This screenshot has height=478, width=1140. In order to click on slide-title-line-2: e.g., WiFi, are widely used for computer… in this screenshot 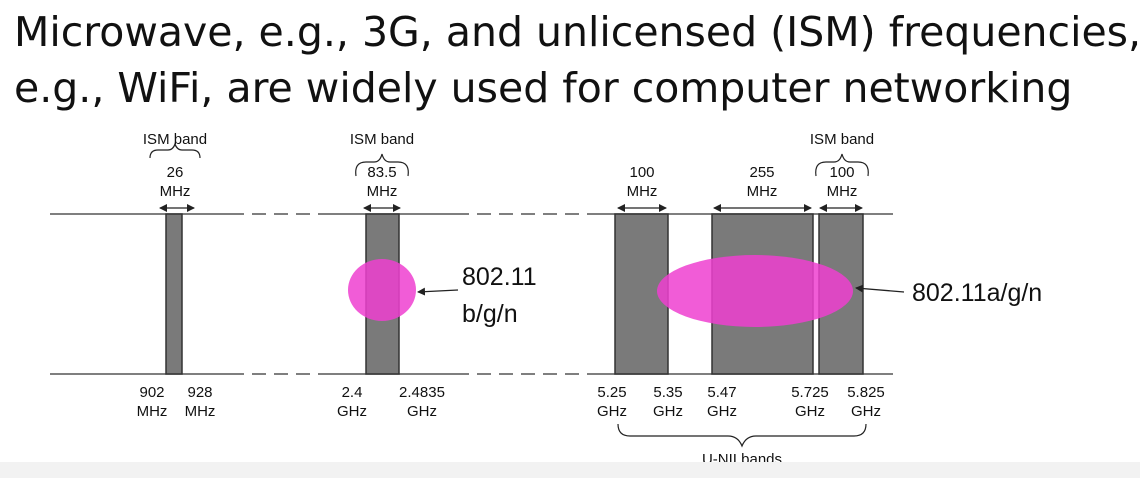, I will do `click(543, 88)`.